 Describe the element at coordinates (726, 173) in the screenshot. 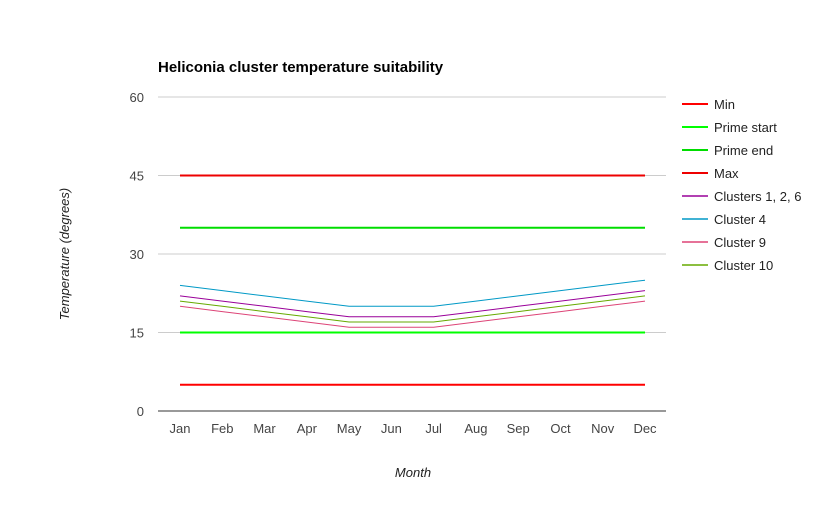

I see `legend-label: Max` at that location.